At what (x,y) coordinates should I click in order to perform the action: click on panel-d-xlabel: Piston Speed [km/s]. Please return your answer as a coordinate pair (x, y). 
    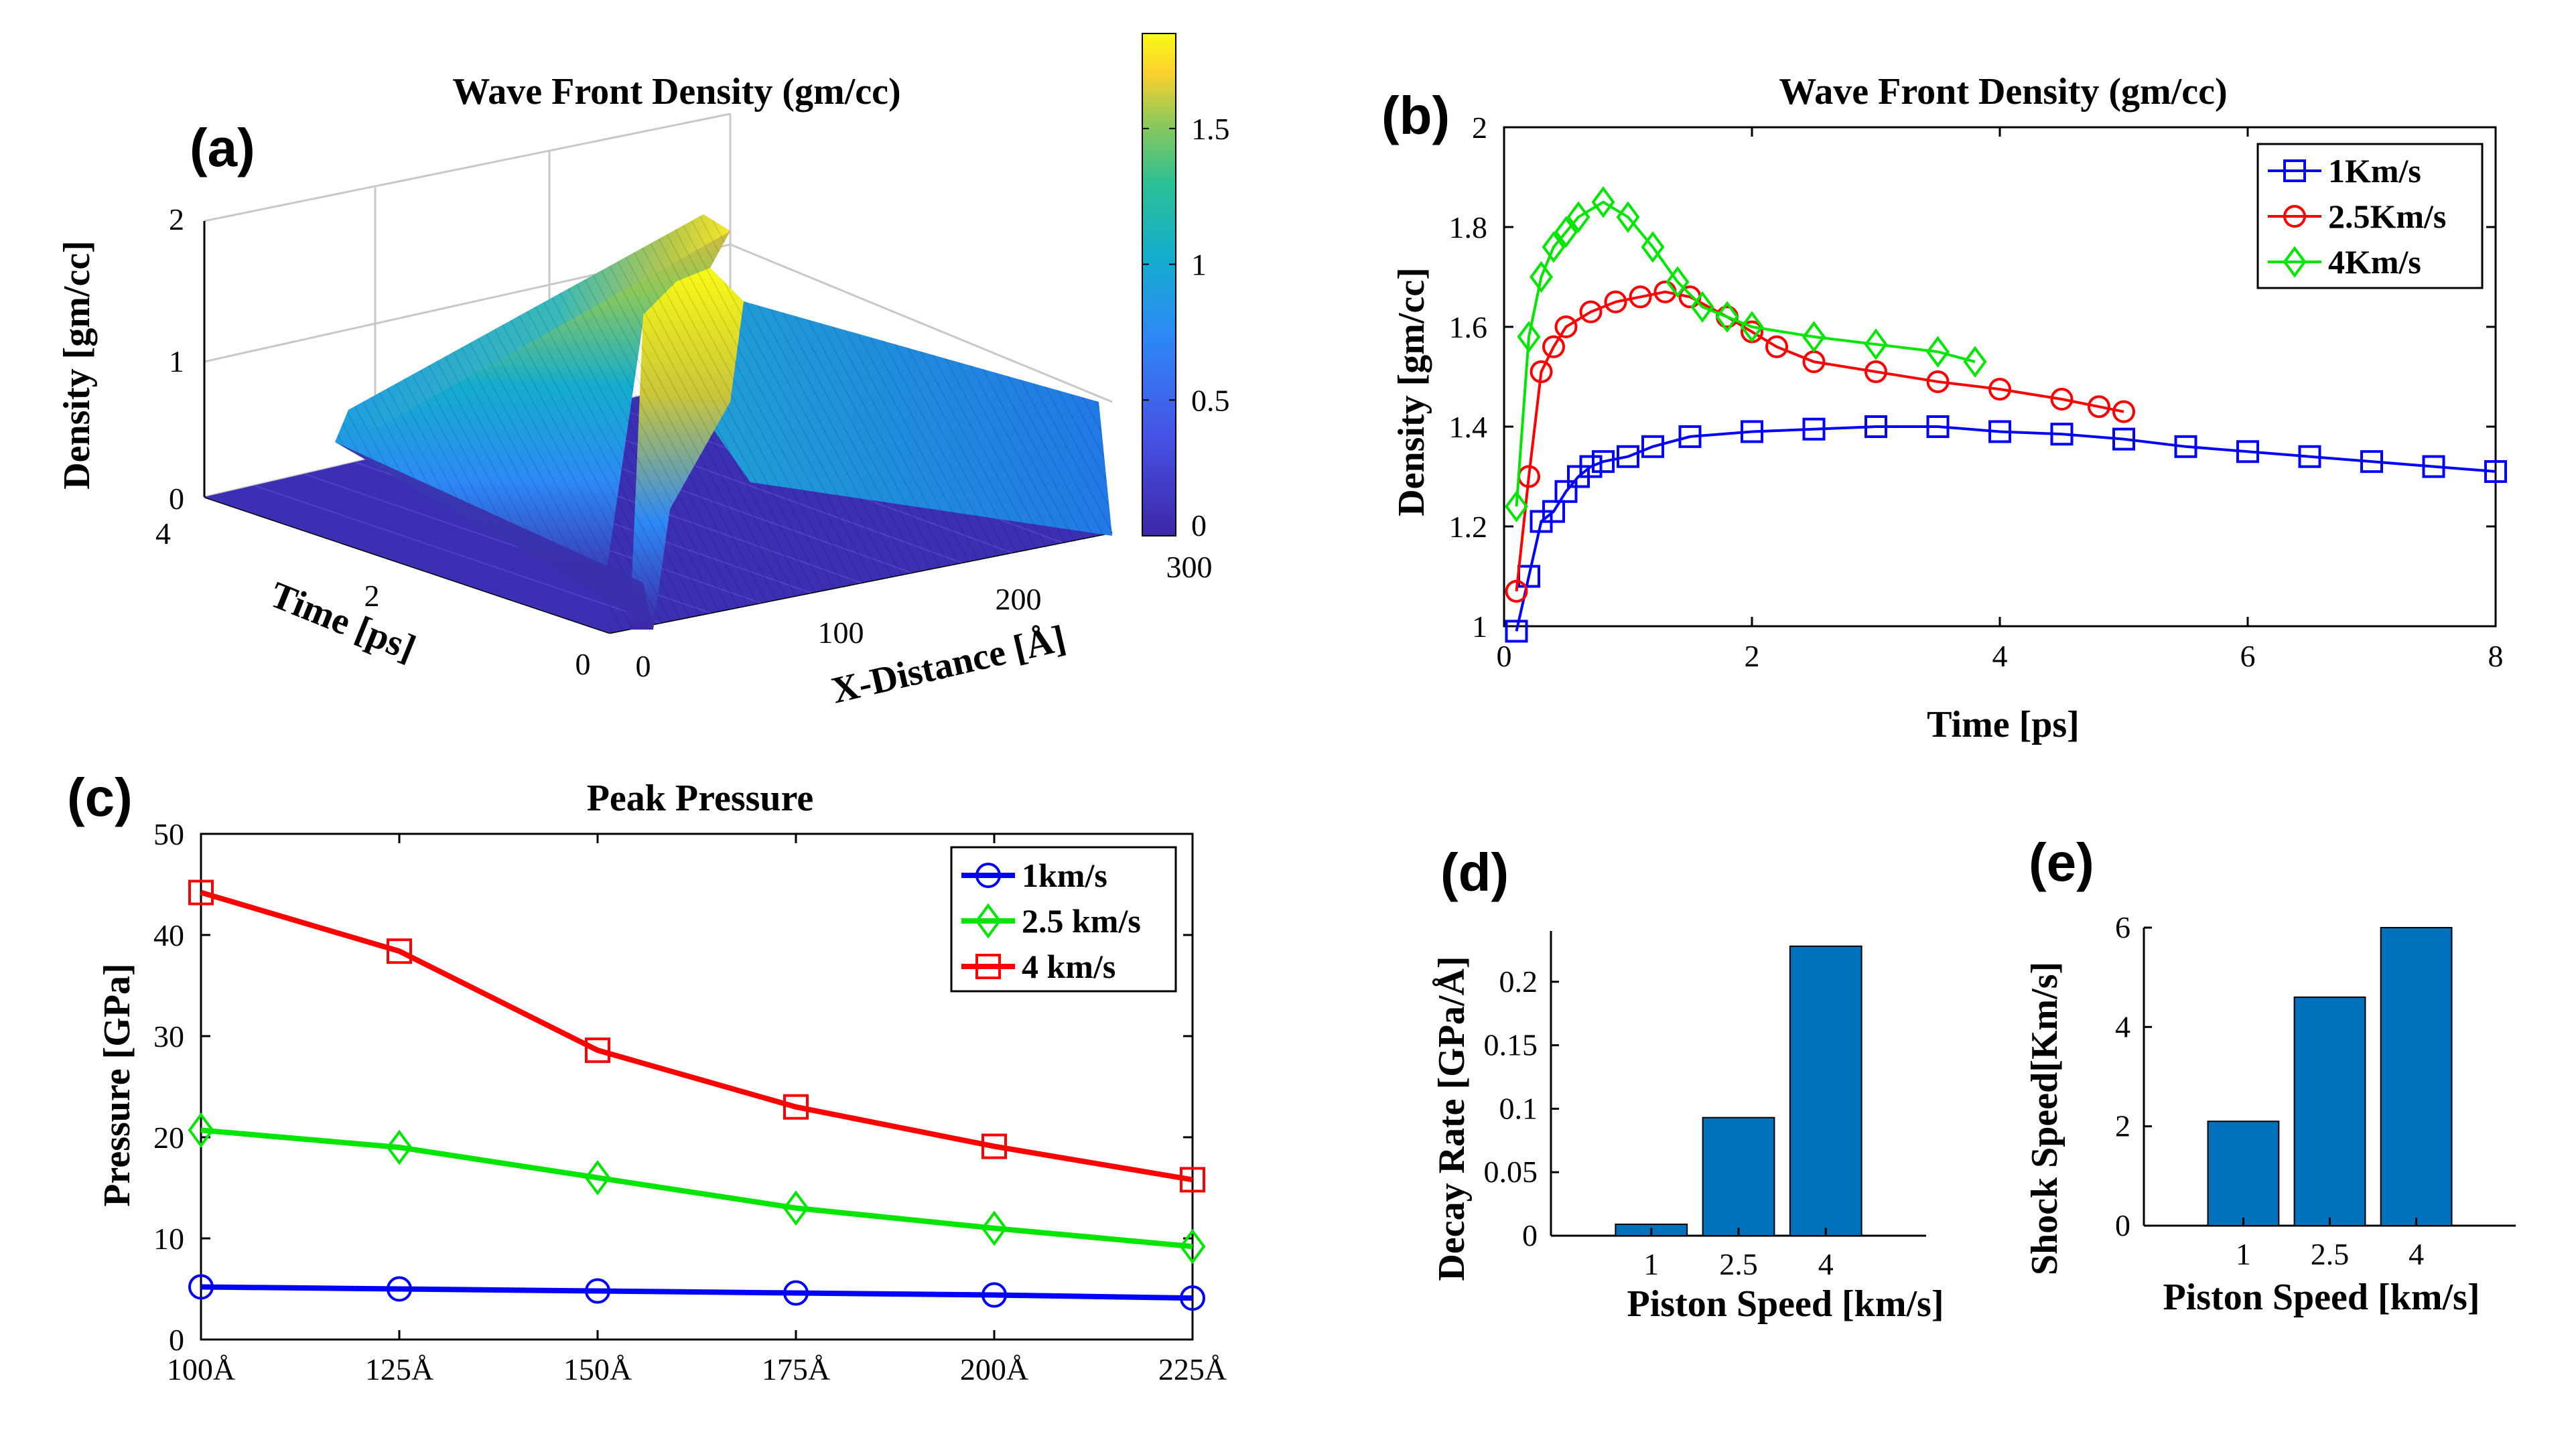
    Looking at the image, I should click on (1786, 1304).